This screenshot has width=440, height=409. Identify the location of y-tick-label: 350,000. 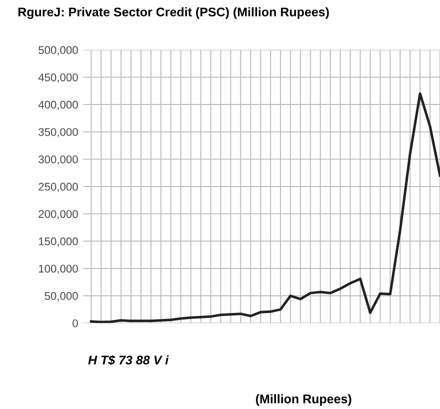
(58, 133).